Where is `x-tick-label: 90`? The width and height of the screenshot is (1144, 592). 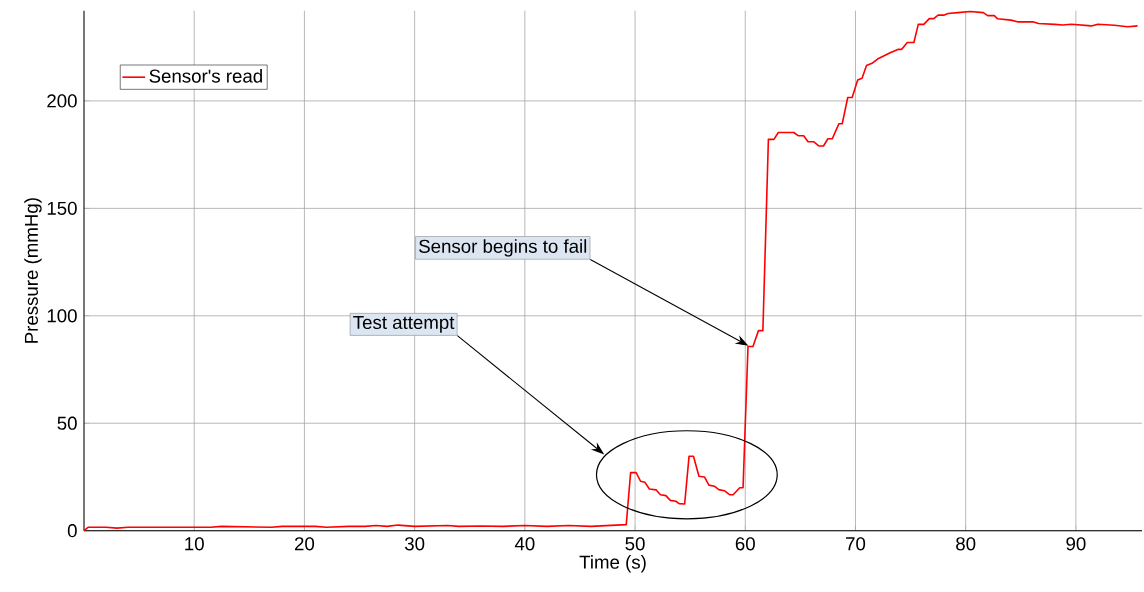
x-tick-label: 90 is located at coordinates (1076, 544).